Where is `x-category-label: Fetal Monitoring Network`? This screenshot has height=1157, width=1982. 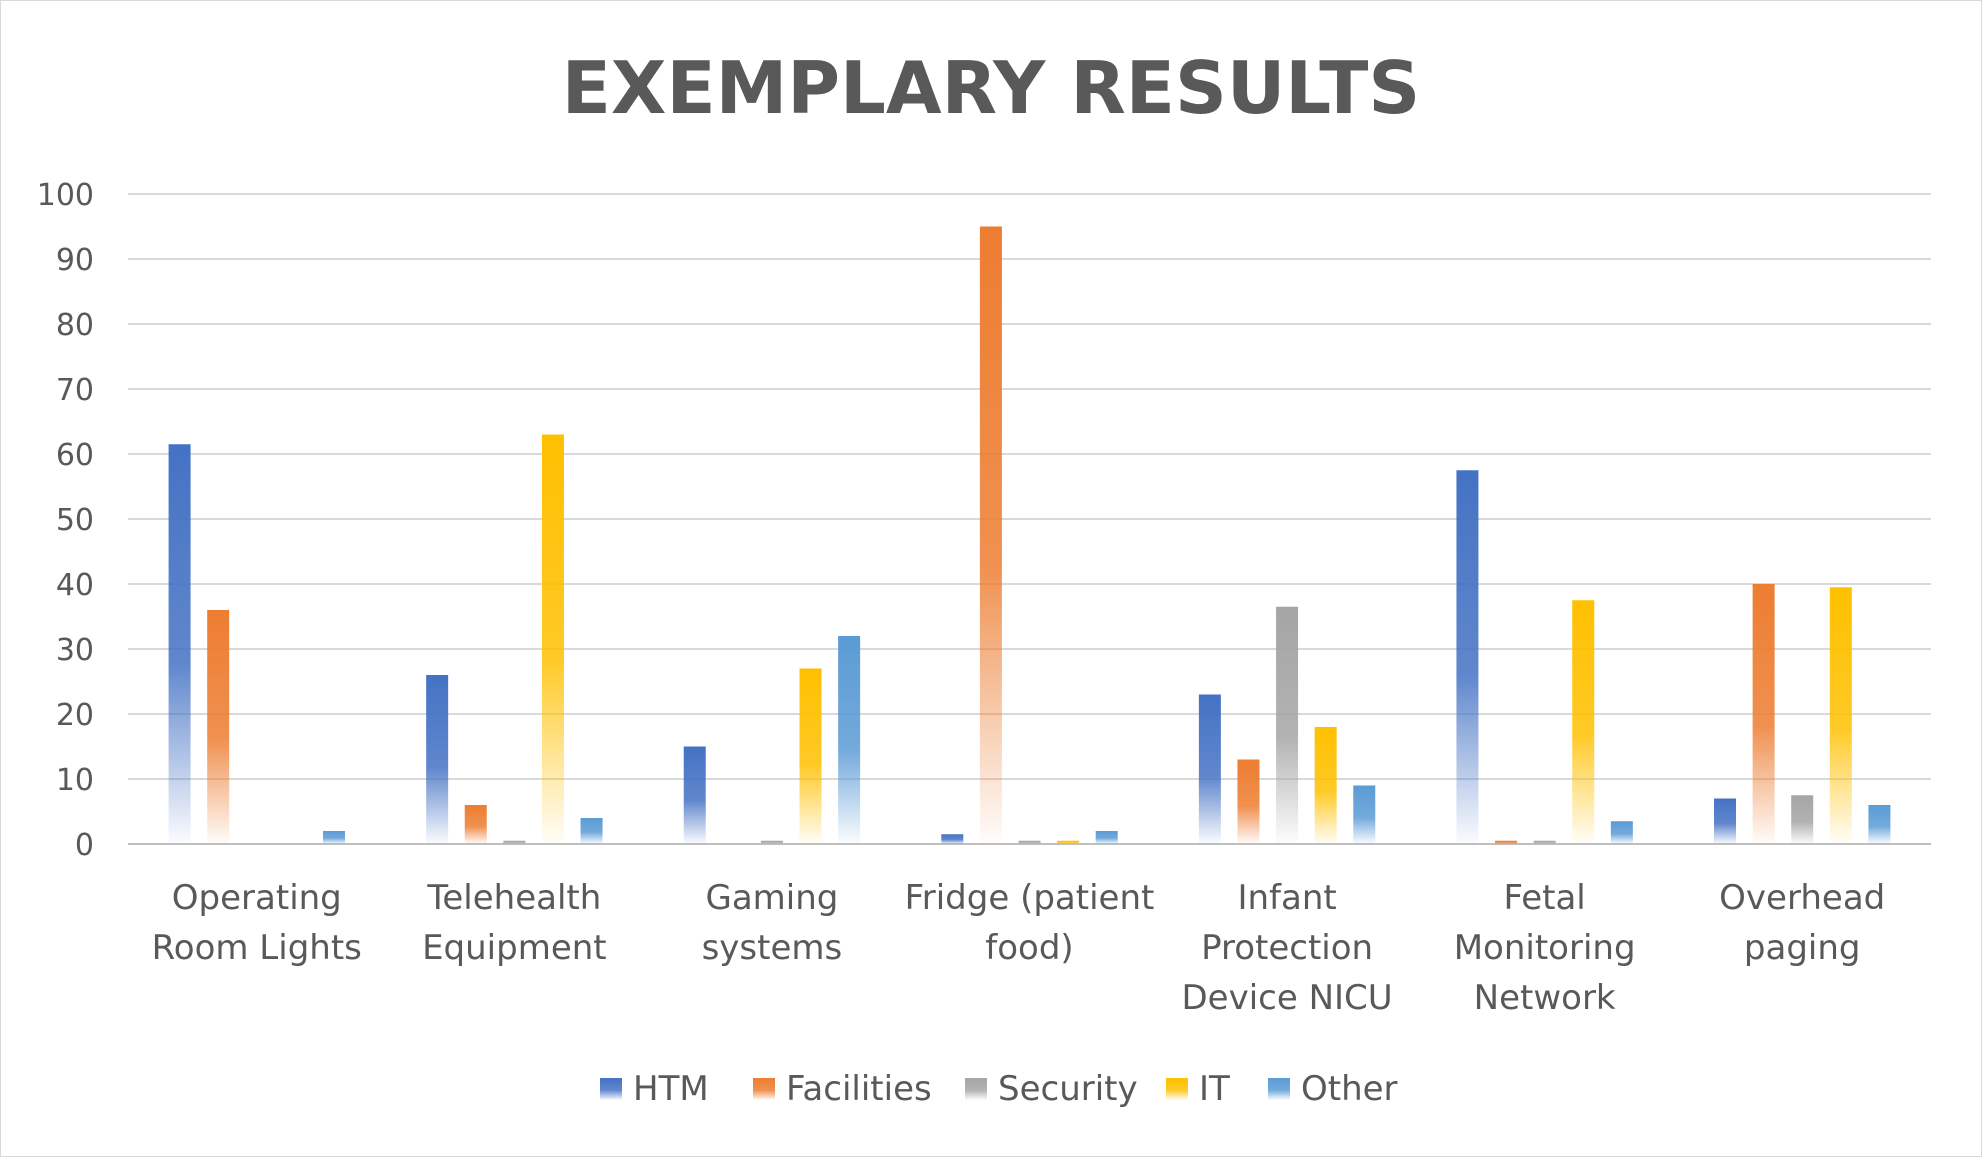
x-category-label: Fetal Monitoring Network is located at coordinates (1545, 948).